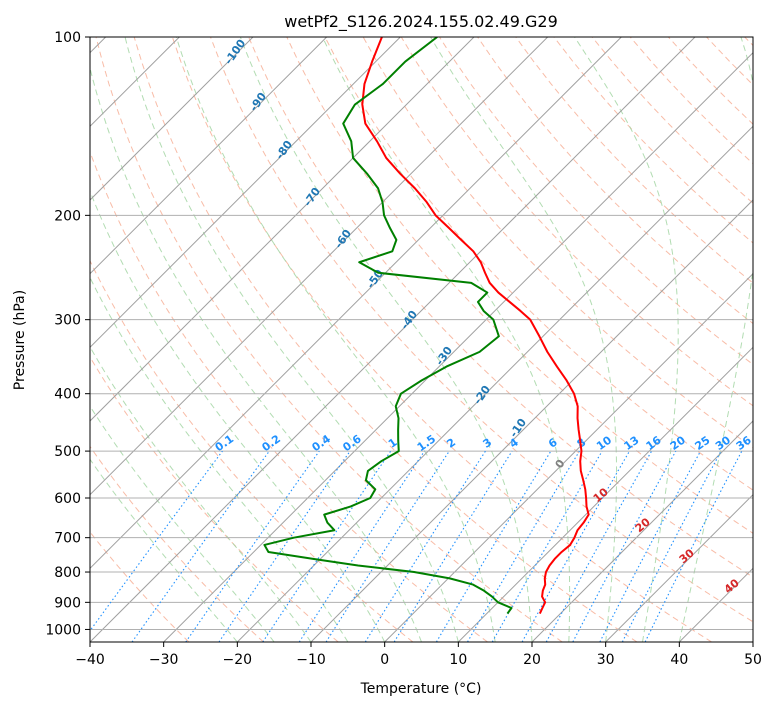 The width and height of the screenshot is (775, 708). What do you see at coordinates (67, 499) in the screenshot?
I see `y-tick-label: 600` at bounding box center [67, 499].